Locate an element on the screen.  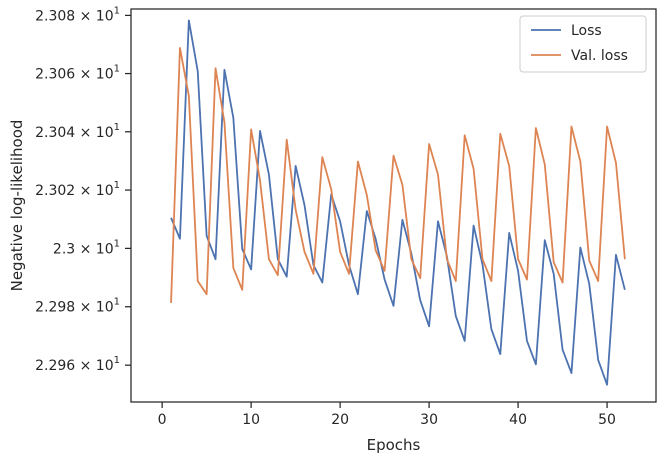
y-tick-label: 2.302 × 10¹ is located at coordinates (77, 189).